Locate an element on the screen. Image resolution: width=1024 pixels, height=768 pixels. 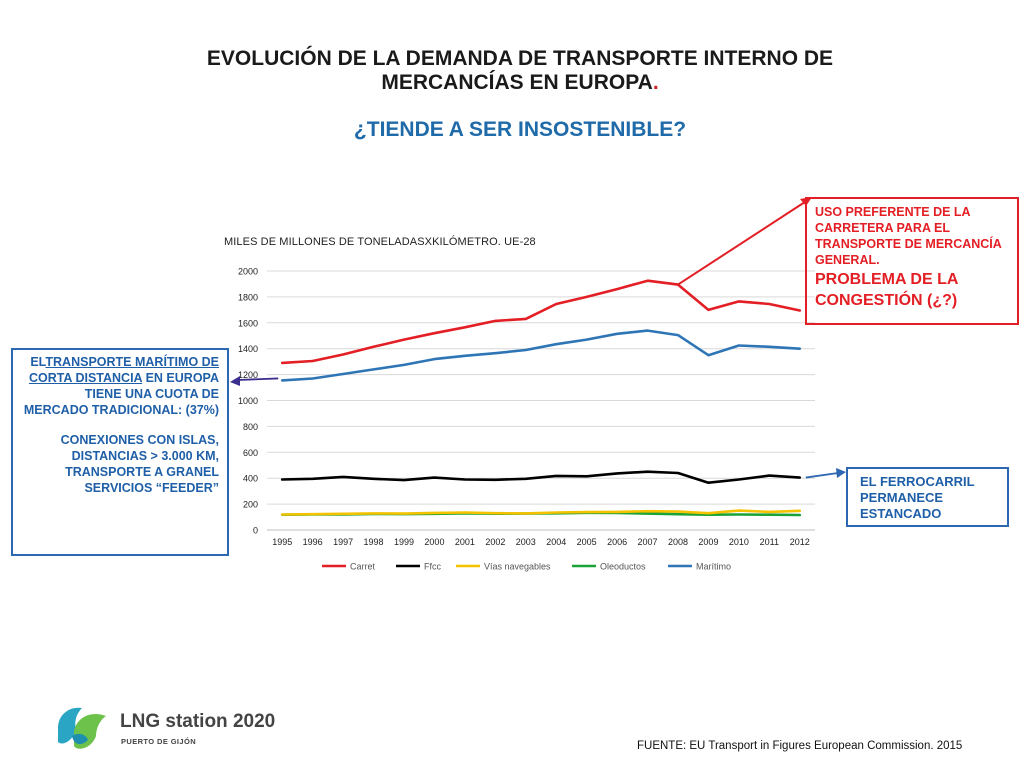
x-tick-label: 2007 is located at coordinates (648, 542).